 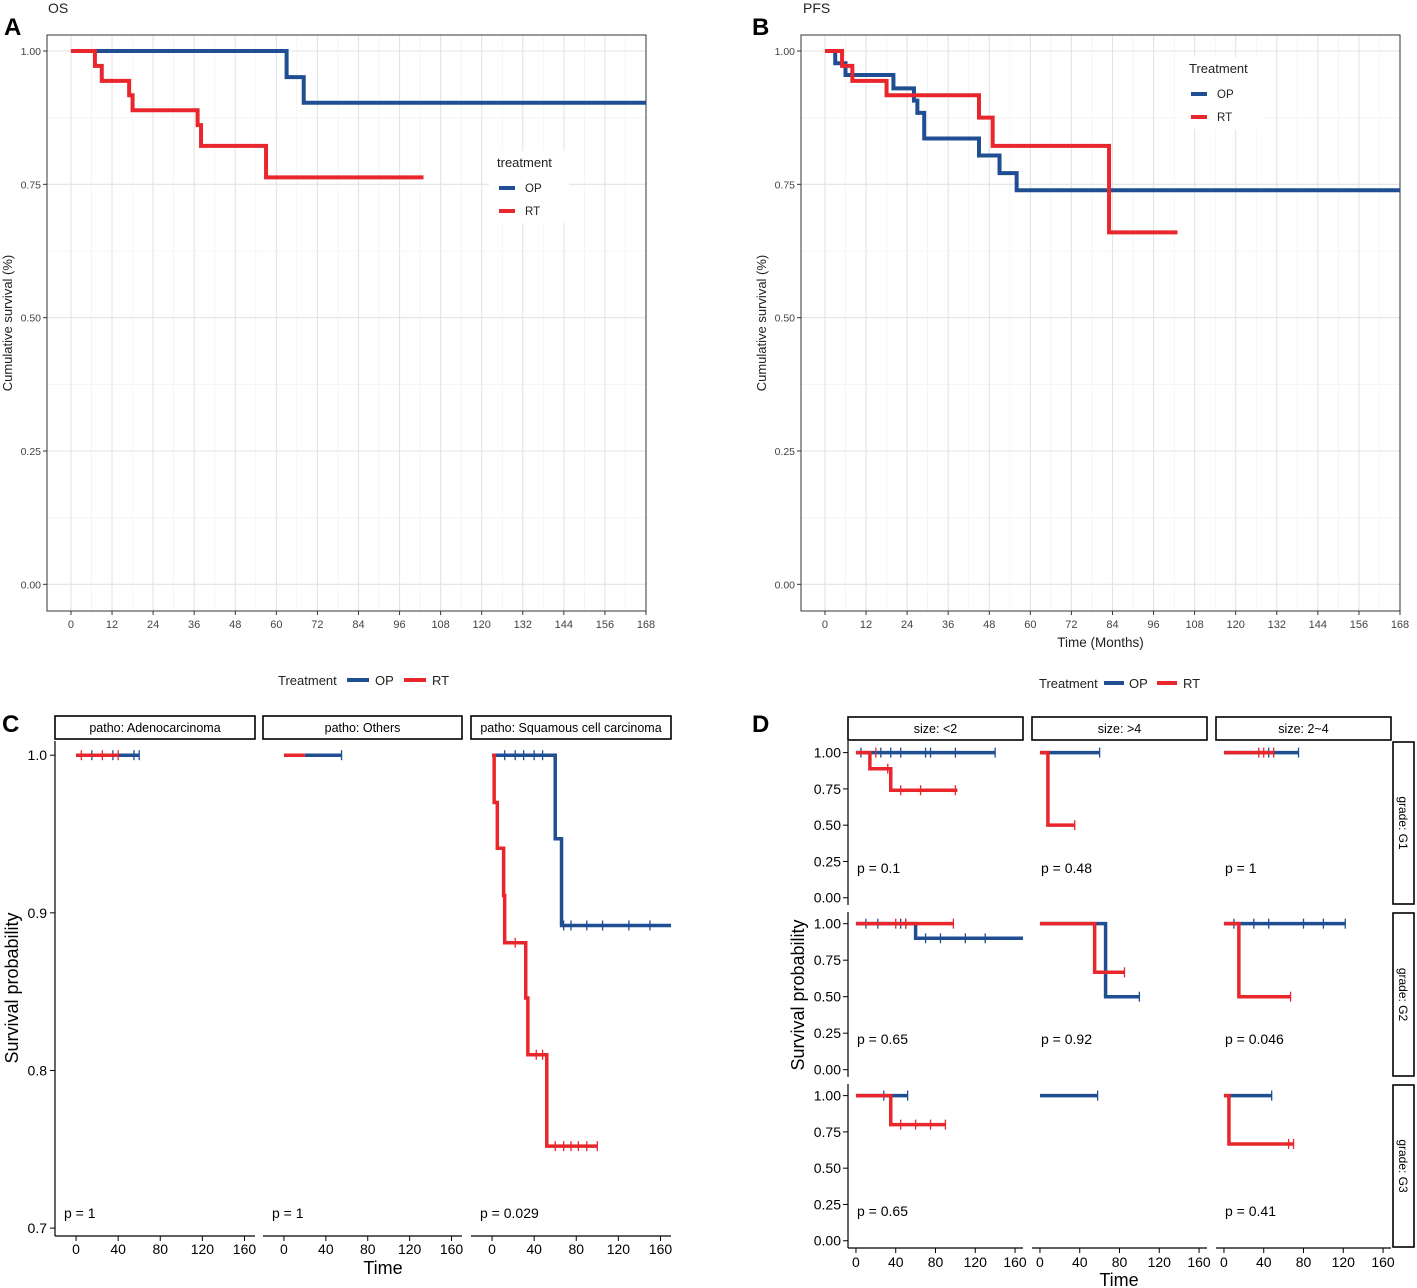 I want to click on x-axis-label: Time, so click(x=382, y=1268).